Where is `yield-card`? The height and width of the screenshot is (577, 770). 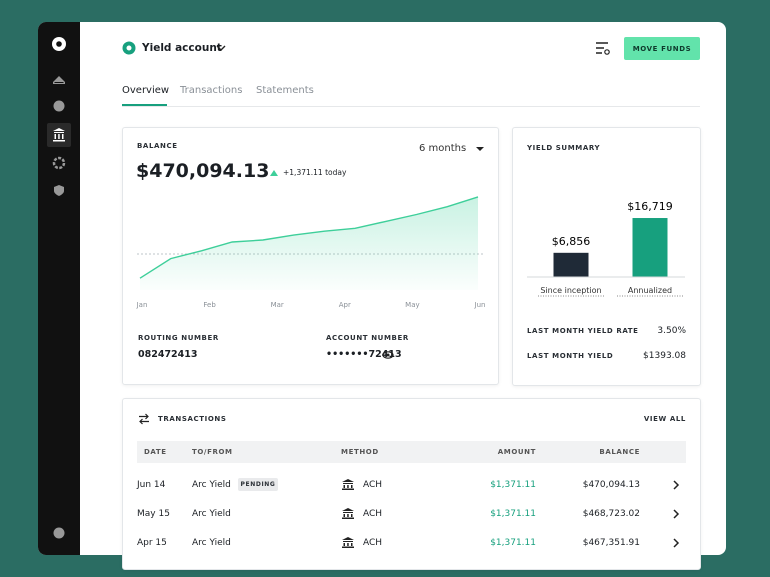 yield-card is located at coordinates (606, 256).